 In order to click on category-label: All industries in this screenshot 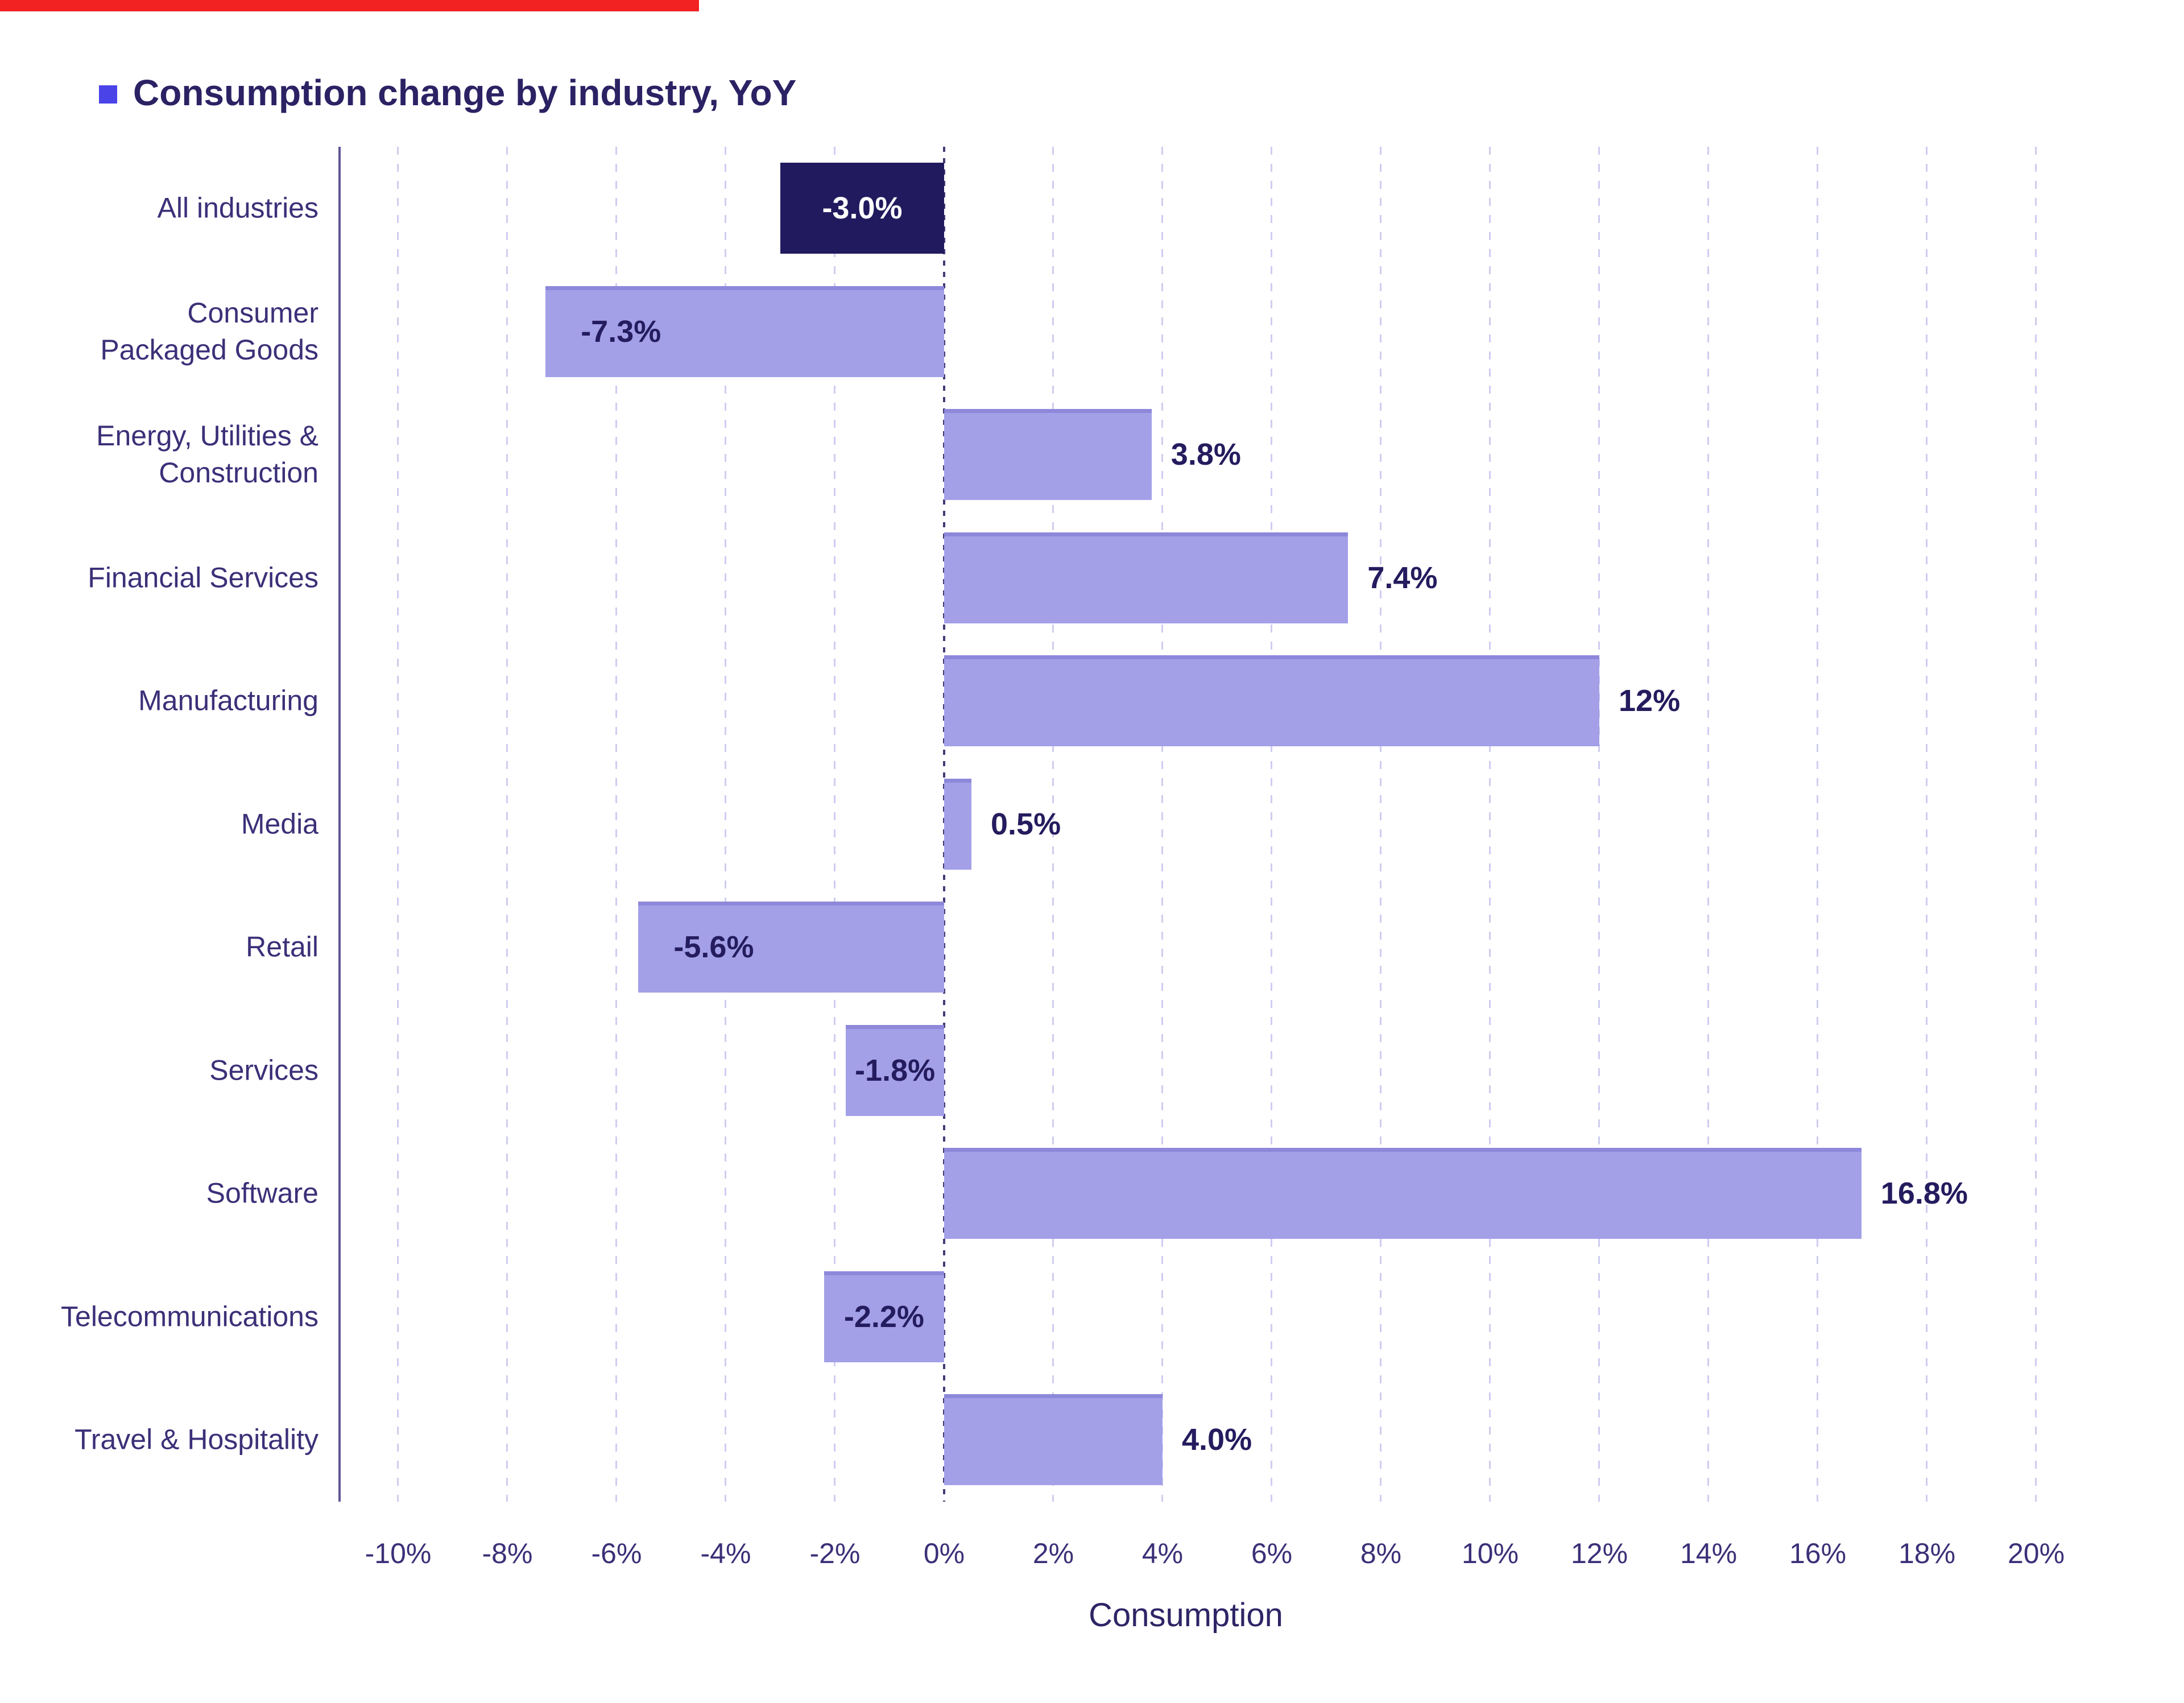, I will do `click(164, 208)`.